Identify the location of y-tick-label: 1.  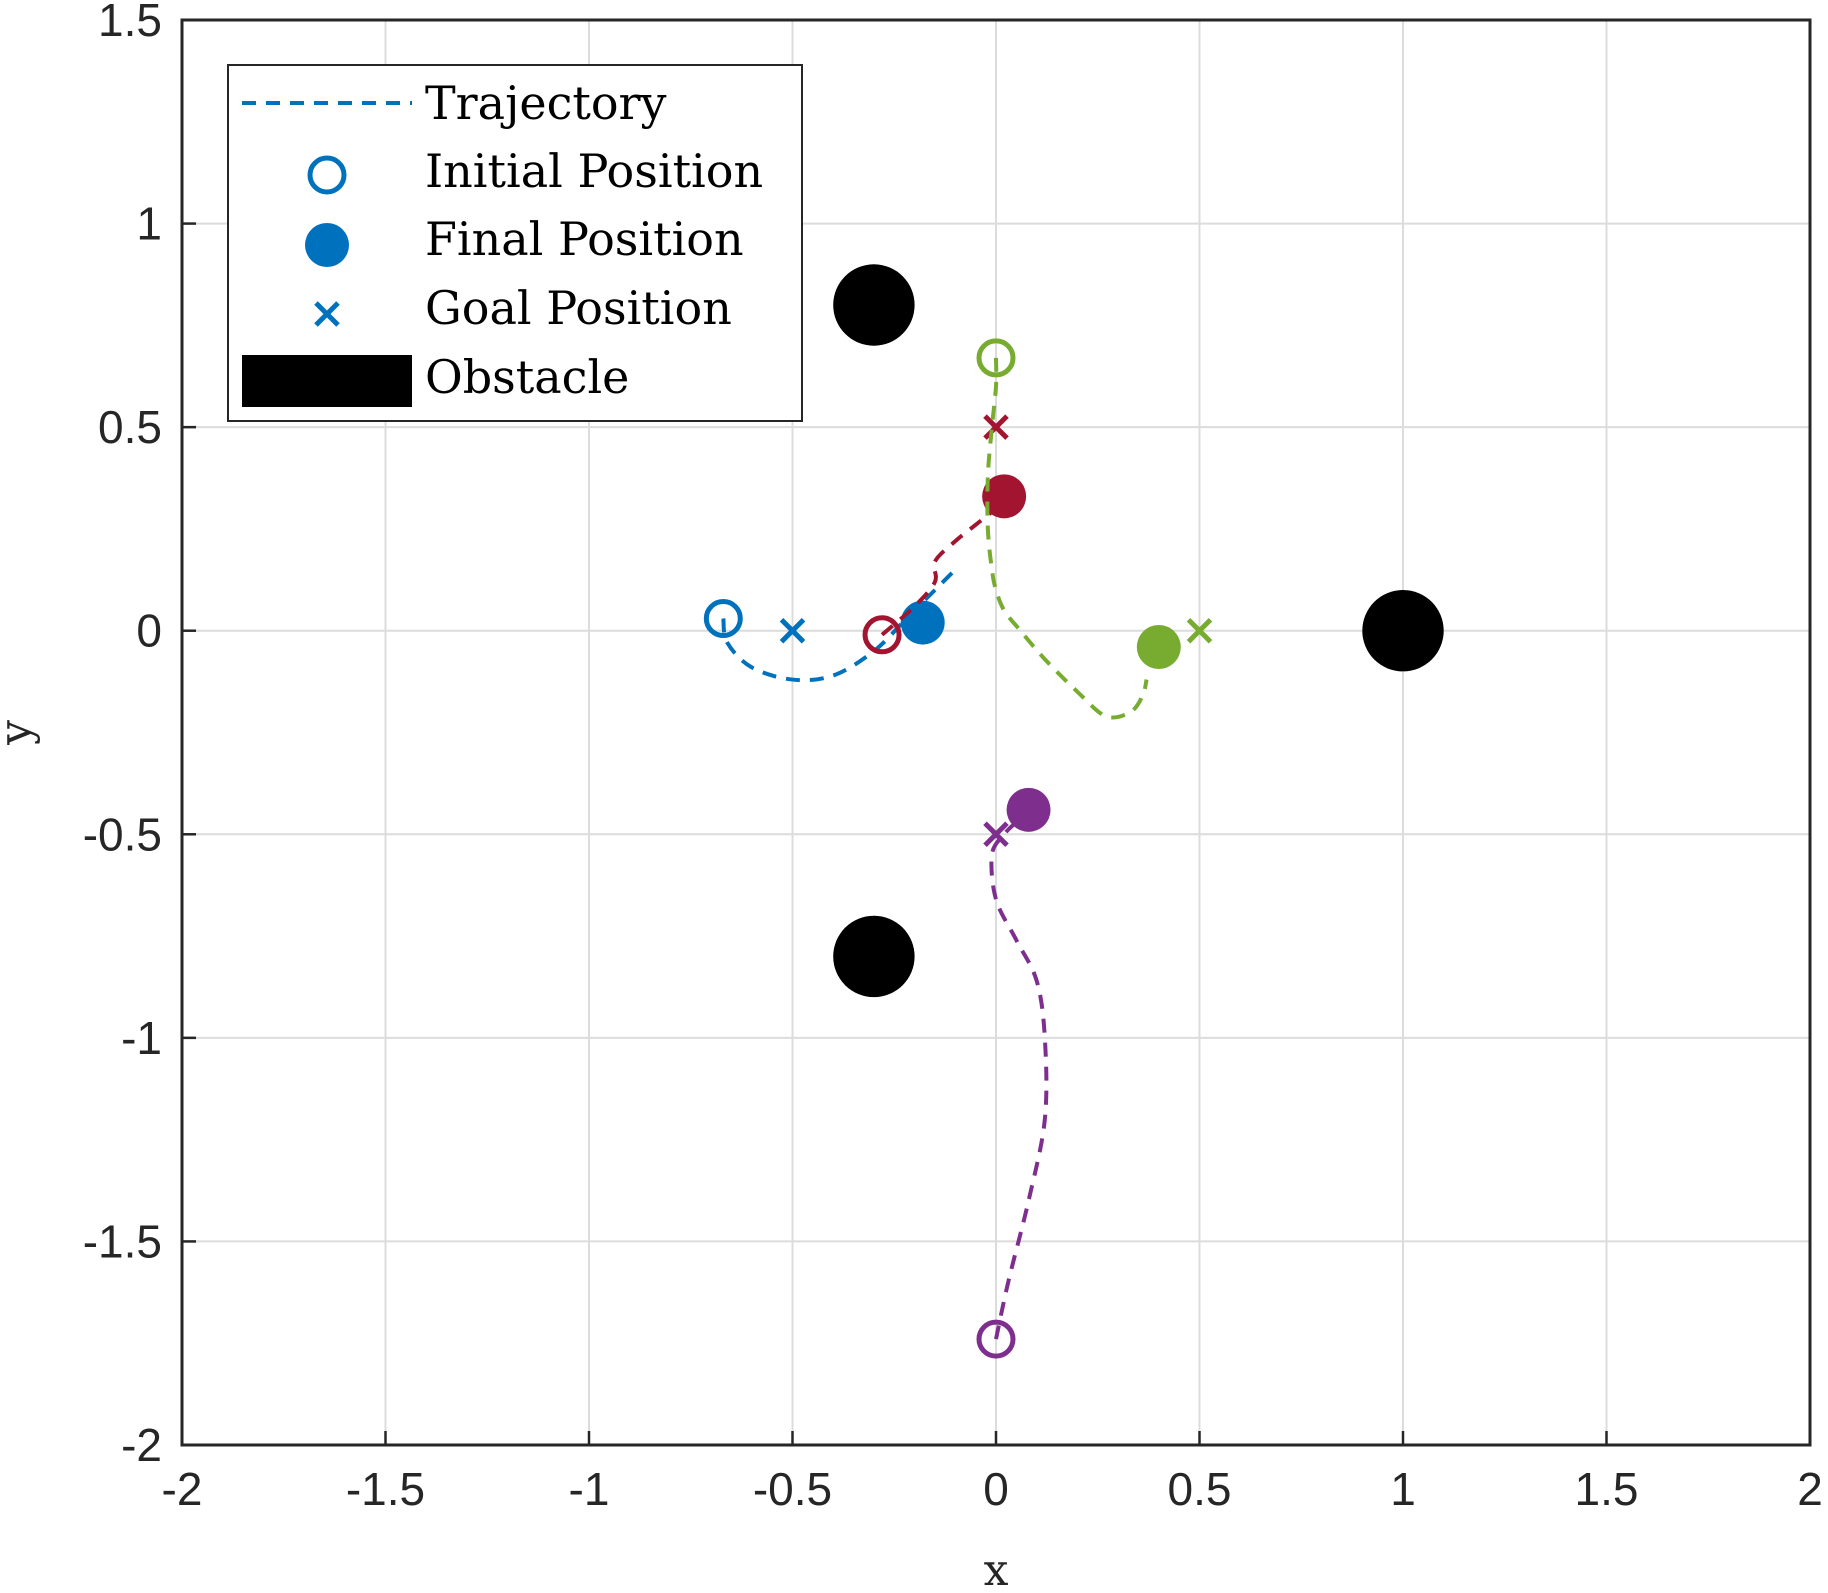
(149, 224).